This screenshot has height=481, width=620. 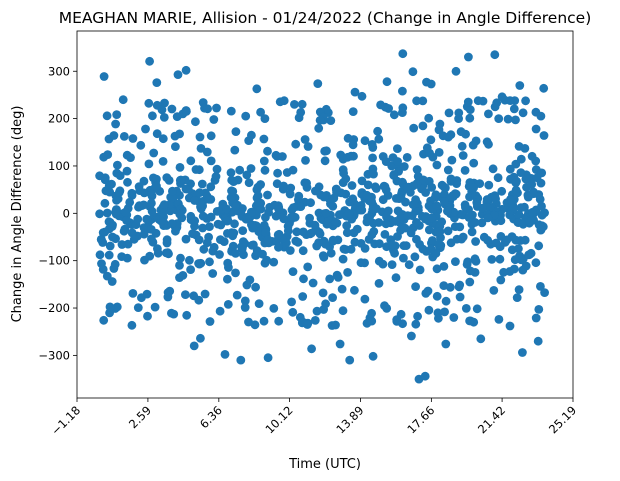 I want to click on y-axis: −300 −200 −100 0 100 200 300, so click(x=57, y=213).